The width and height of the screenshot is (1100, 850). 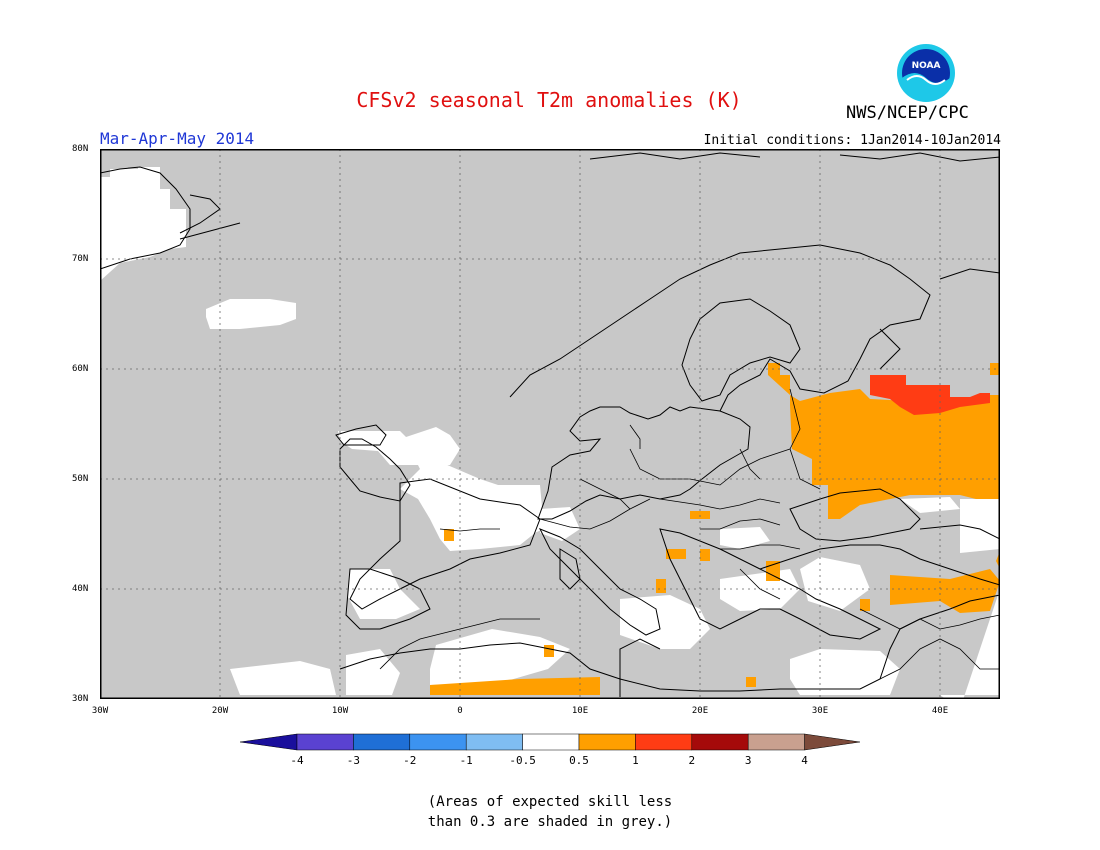 I want to click on skill-note-line-2: than 0.3 are shaded in grey.), so click(x=550, y=822).